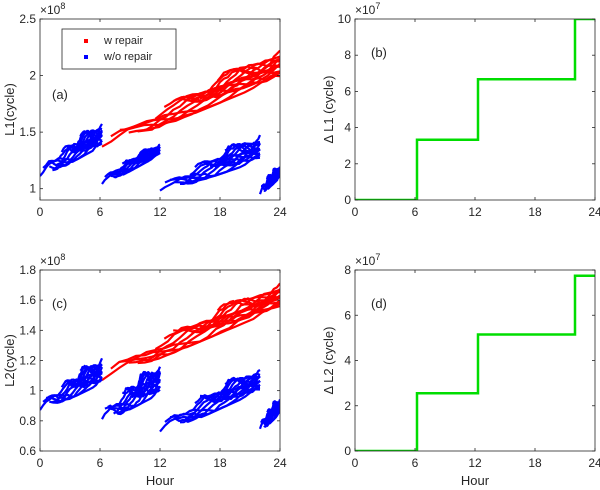 The width and height of the screenshot is (600, 490). I want to click on legend-label: w repair, so click(123, 41).